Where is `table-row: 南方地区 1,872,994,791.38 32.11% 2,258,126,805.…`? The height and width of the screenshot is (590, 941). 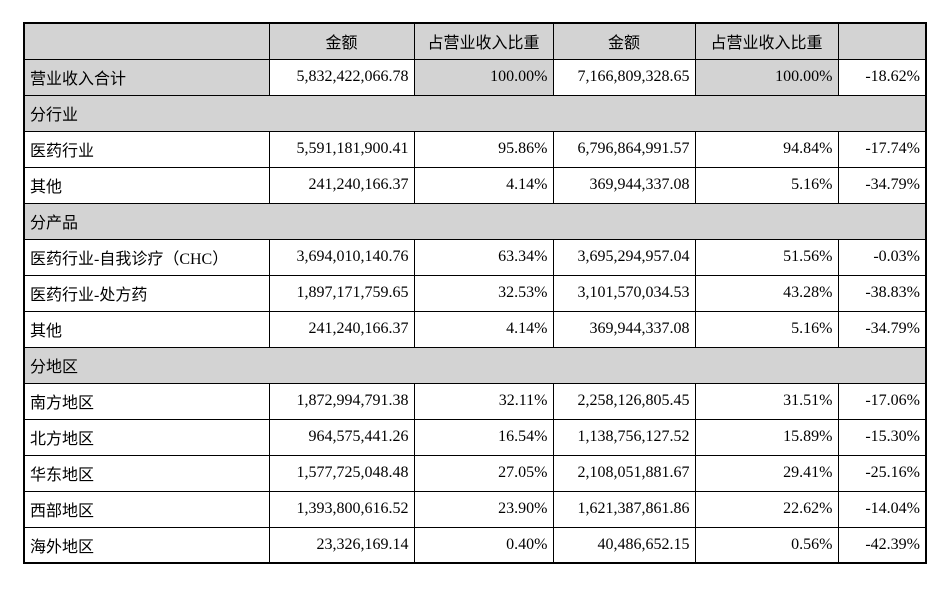 table-row: 南方地区 1,872,994,791.38 32.11% 2,258,126,805.… is located at coordinates (475, 401).